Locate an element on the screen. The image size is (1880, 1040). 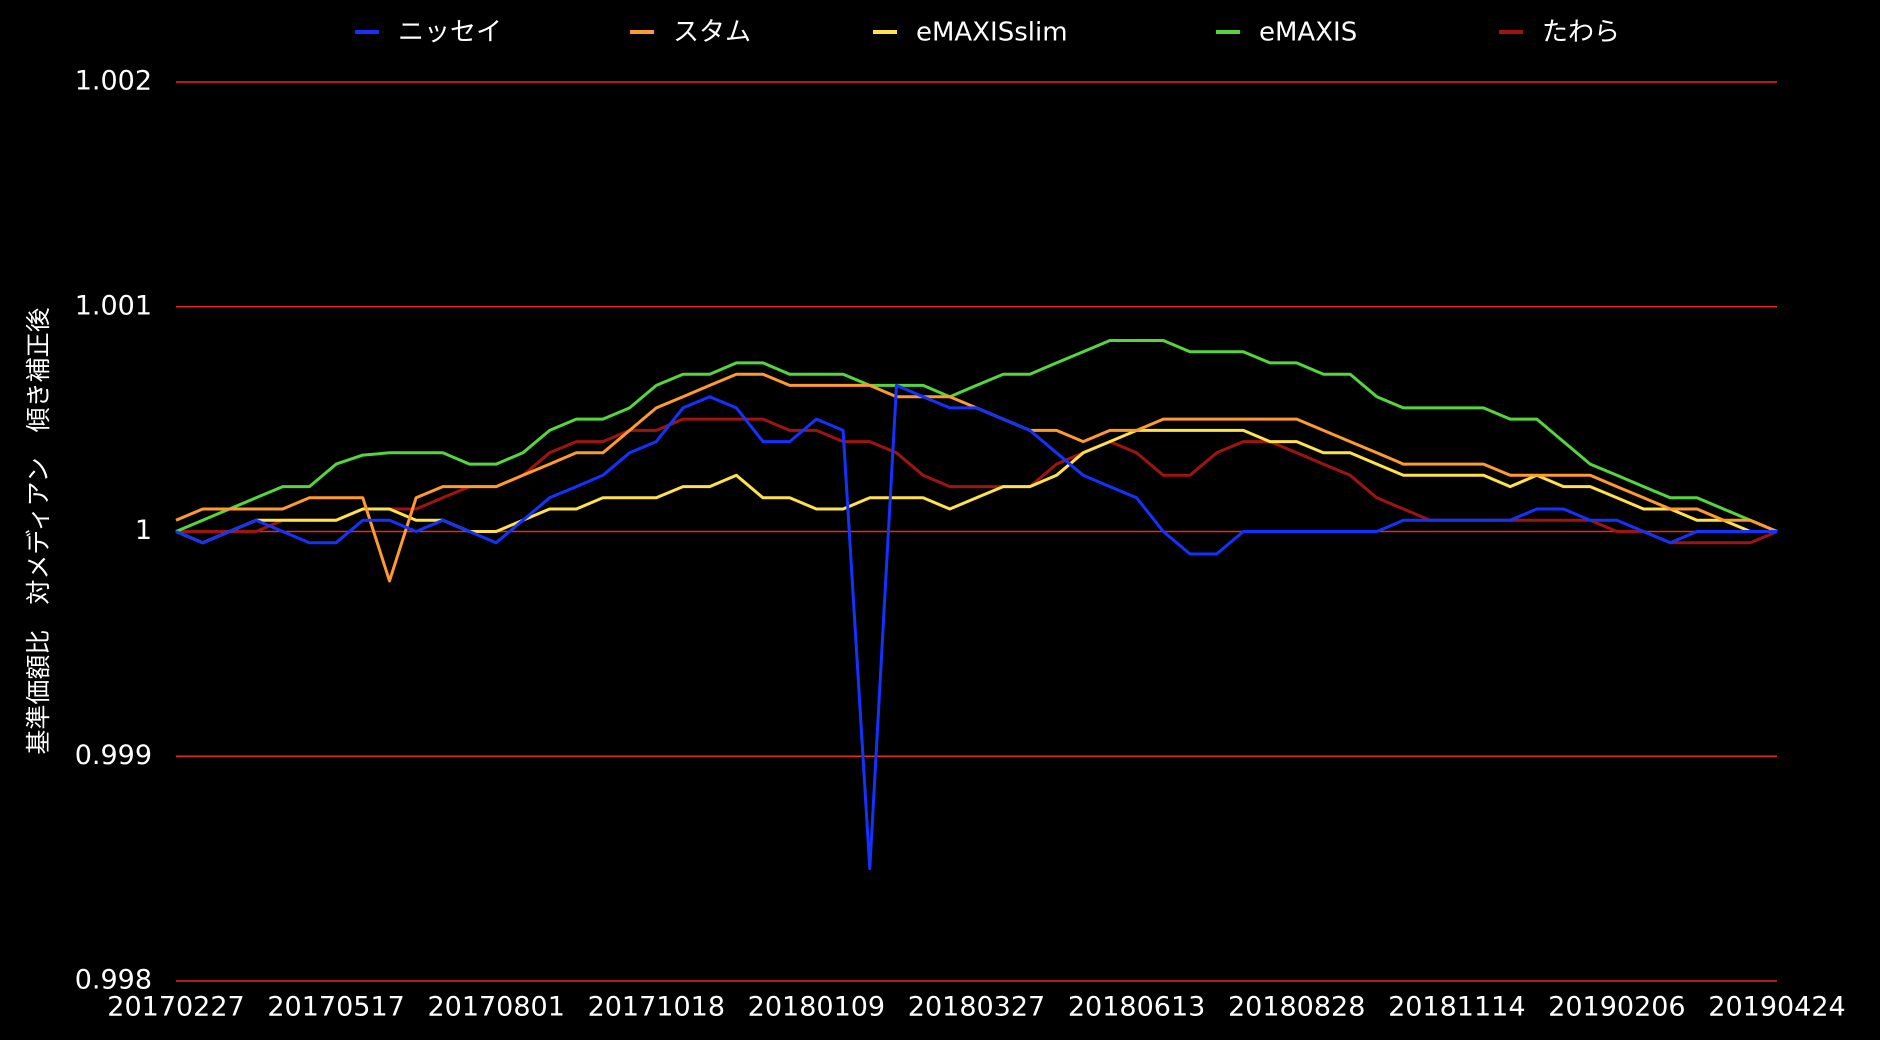
y-tick-label: 1.001 is located at coordinates (113, 305).